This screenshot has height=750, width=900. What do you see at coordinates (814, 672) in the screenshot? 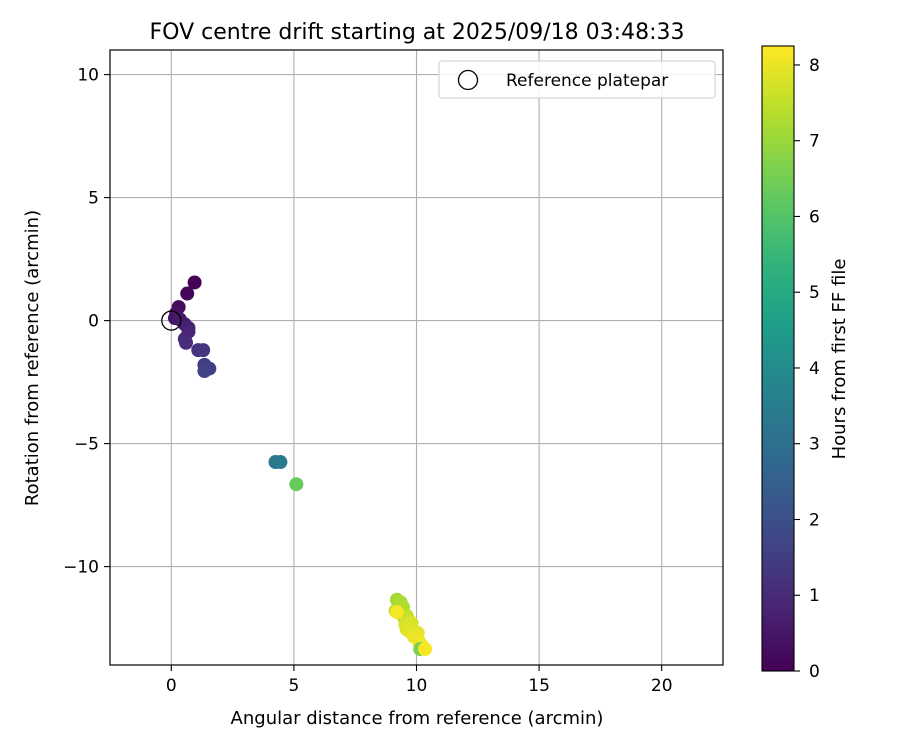
I see `colorbar-tick-label: 0` at bounding box center [814, 672].